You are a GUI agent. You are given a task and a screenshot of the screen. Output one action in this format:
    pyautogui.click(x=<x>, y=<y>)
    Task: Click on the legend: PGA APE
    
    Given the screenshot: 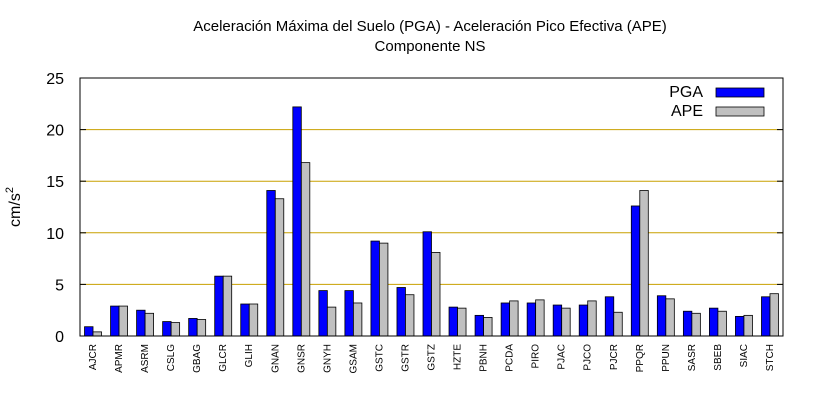 What is the action you would take?
    pyautogui.click(x=717, y=102)
    